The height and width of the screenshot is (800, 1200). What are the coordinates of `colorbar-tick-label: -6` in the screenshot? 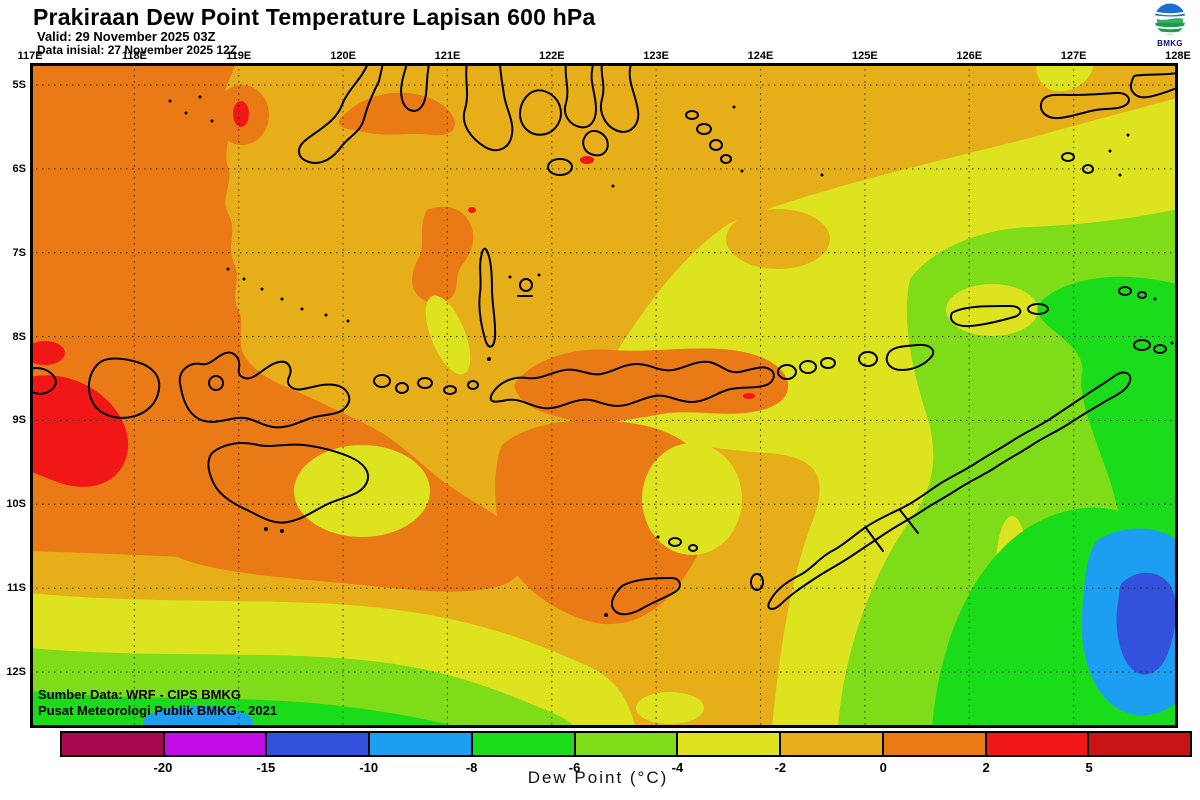 It's located at (574, 767).